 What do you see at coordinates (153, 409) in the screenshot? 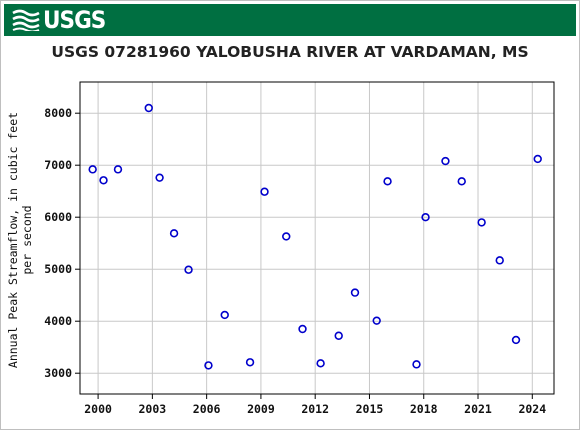
I see `x-tick-label: 2003` at bounding box center [153, 409].